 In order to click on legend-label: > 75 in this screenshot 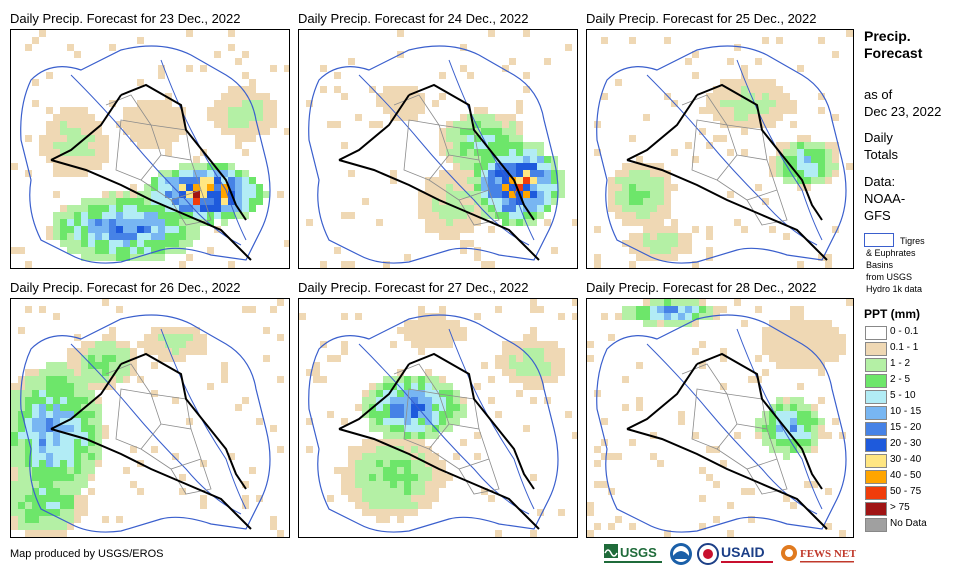, I will do `click(900, 507)`.